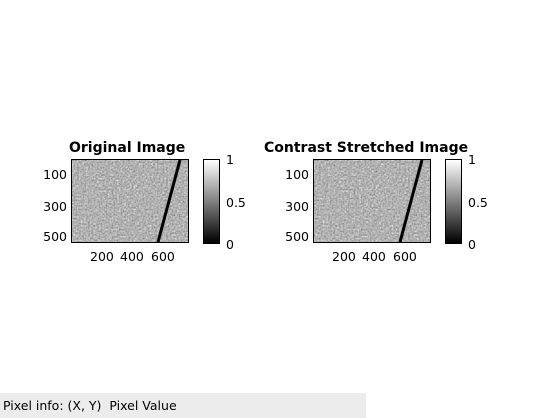  Describe the element at coordinates (366, 148) in the screenshot. I see `panel-title-contrast-stretched: Contrast Stretched Image` at that location.